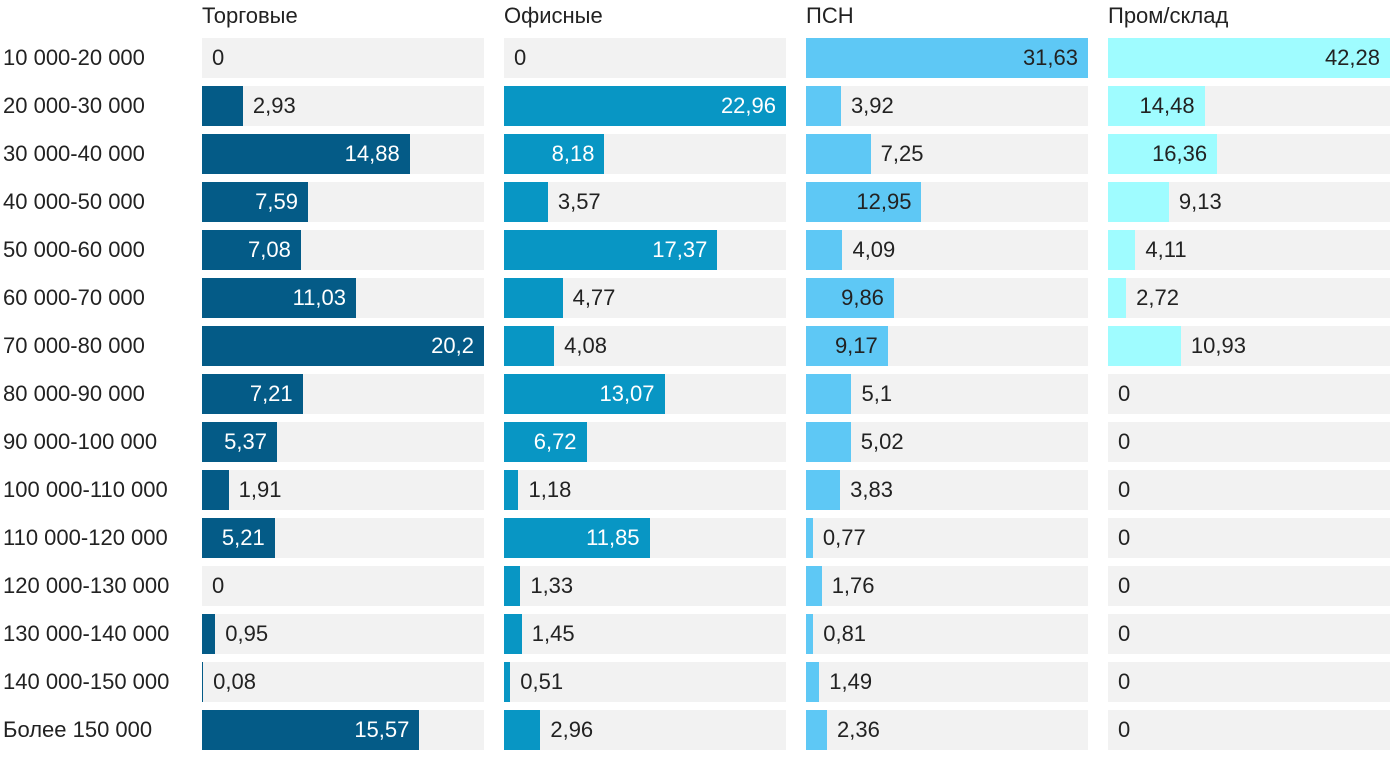  I want to click on data-label: 13,07, so click(627, 393).